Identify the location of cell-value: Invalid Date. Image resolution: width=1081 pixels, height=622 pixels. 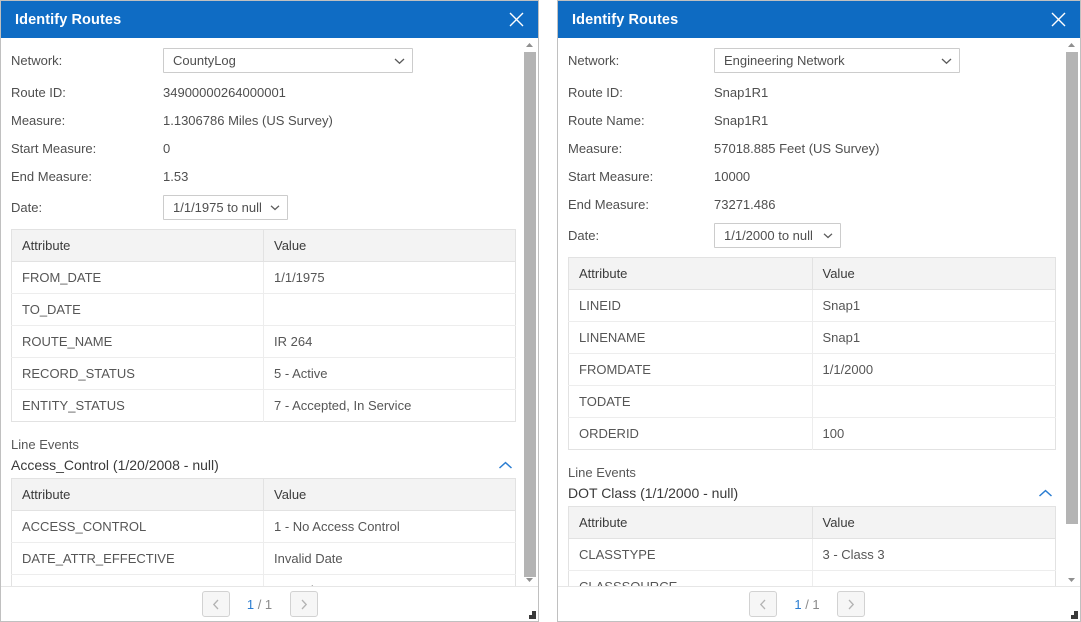
(389, 558).